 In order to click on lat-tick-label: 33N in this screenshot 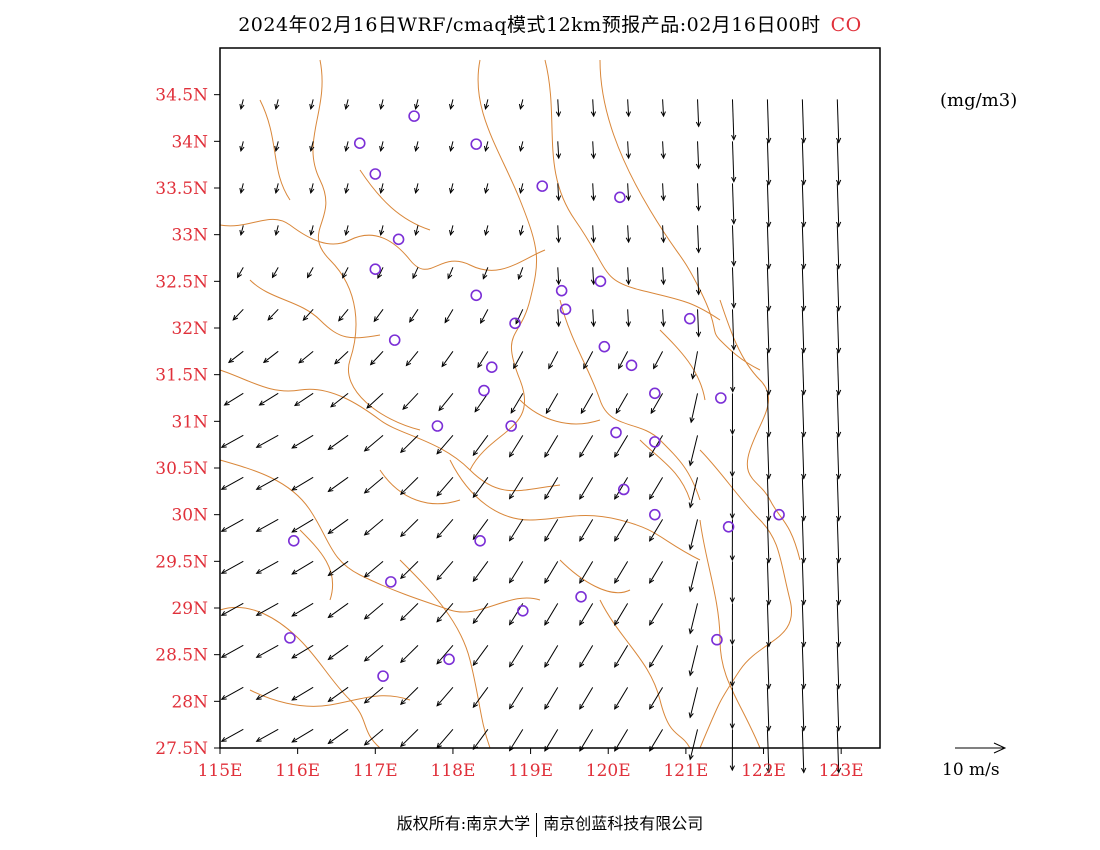, I will do `click(189, 236)`.